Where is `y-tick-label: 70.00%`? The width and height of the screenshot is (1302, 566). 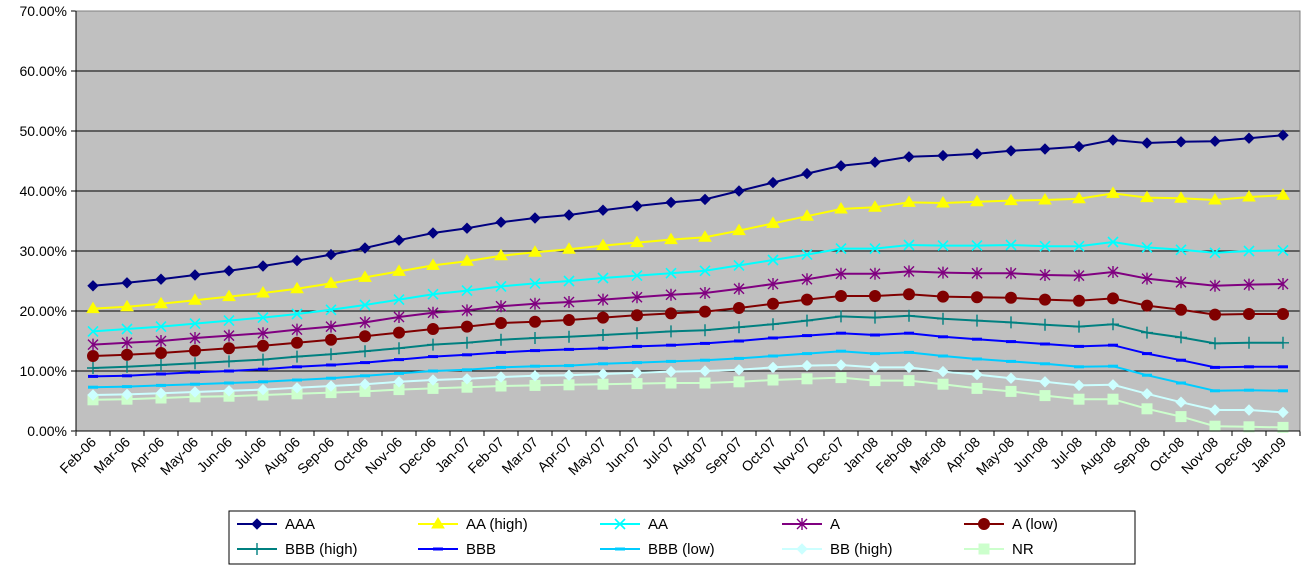
y-tick-label: 70.00% is located at coordinates (43, 11).